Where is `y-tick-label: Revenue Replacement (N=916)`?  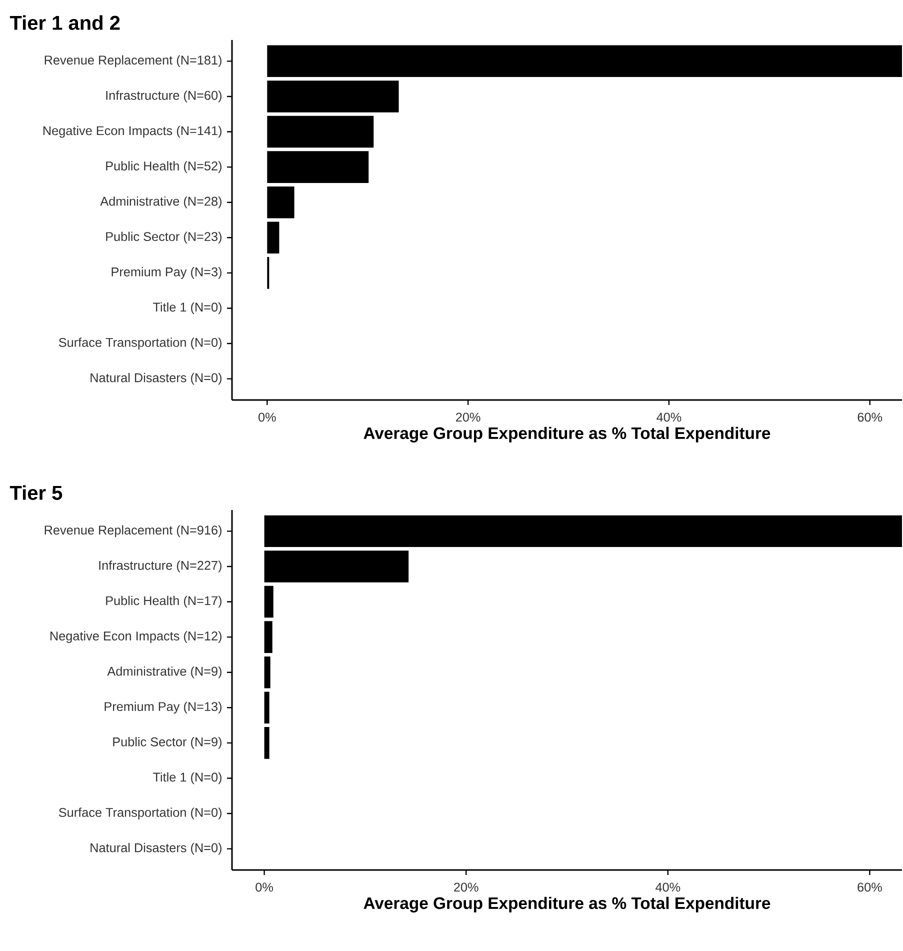
y-tick-label: Revenue Replacement (N=916) is located at coordinates (133, 531).